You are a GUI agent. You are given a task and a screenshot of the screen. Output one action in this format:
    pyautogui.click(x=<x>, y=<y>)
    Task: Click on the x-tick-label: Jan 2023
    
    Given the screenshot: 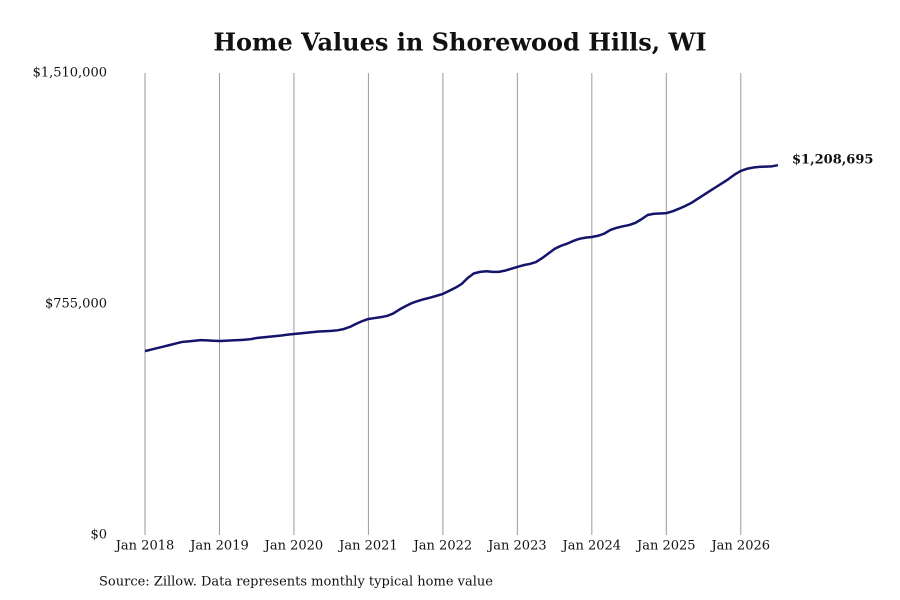 What is the action you would take?
    pyautogui.click(x=516, y=546)
    